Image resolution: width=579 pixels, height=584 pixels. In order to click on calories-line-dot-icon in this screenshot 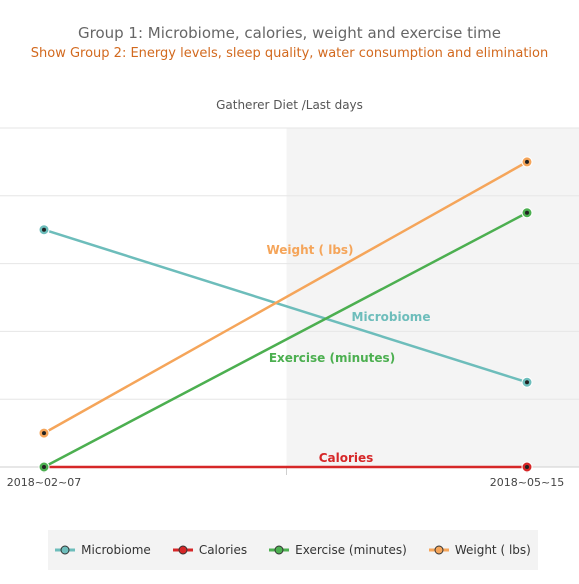, I will do `click(182, 550)`.